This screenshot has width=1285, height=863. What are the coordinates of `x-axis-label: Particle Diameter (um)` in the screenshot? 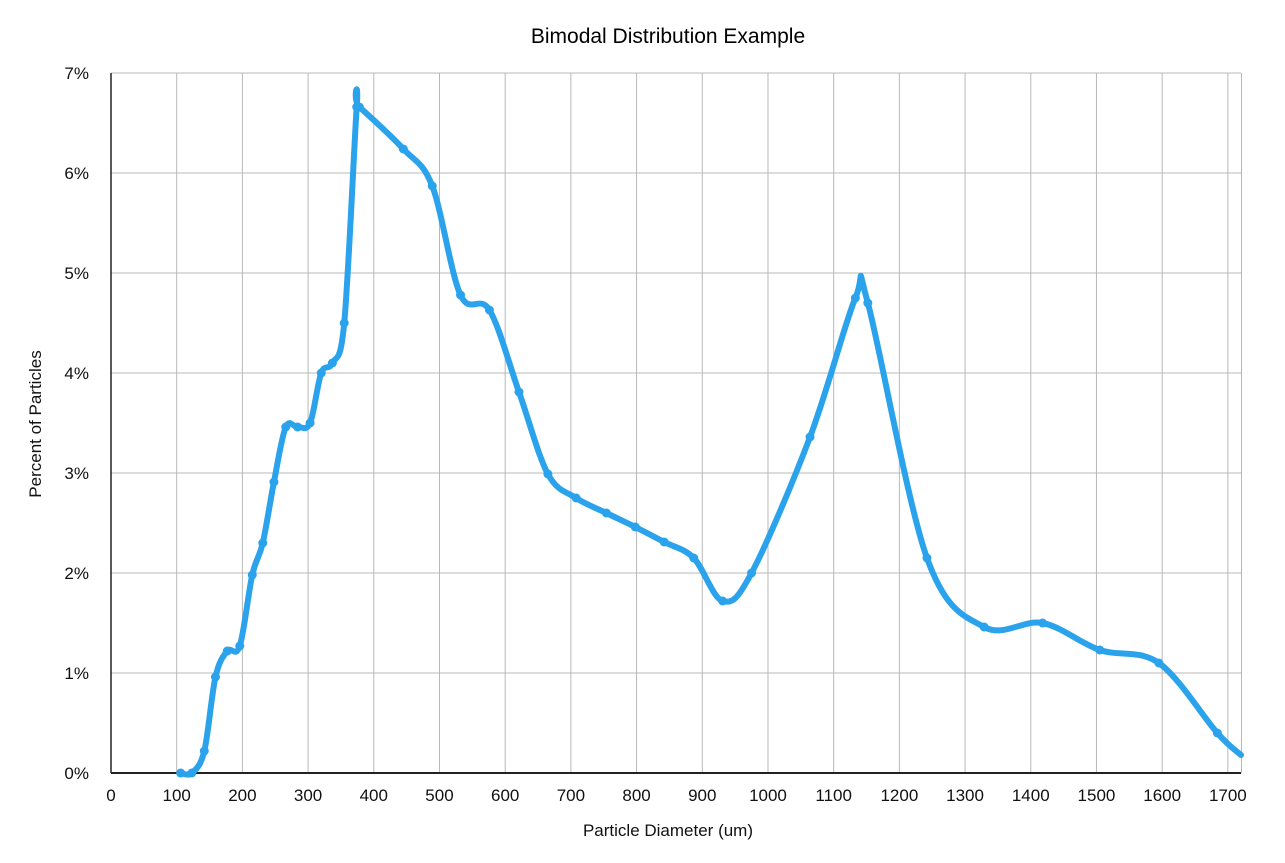 It's located at (668, 830).